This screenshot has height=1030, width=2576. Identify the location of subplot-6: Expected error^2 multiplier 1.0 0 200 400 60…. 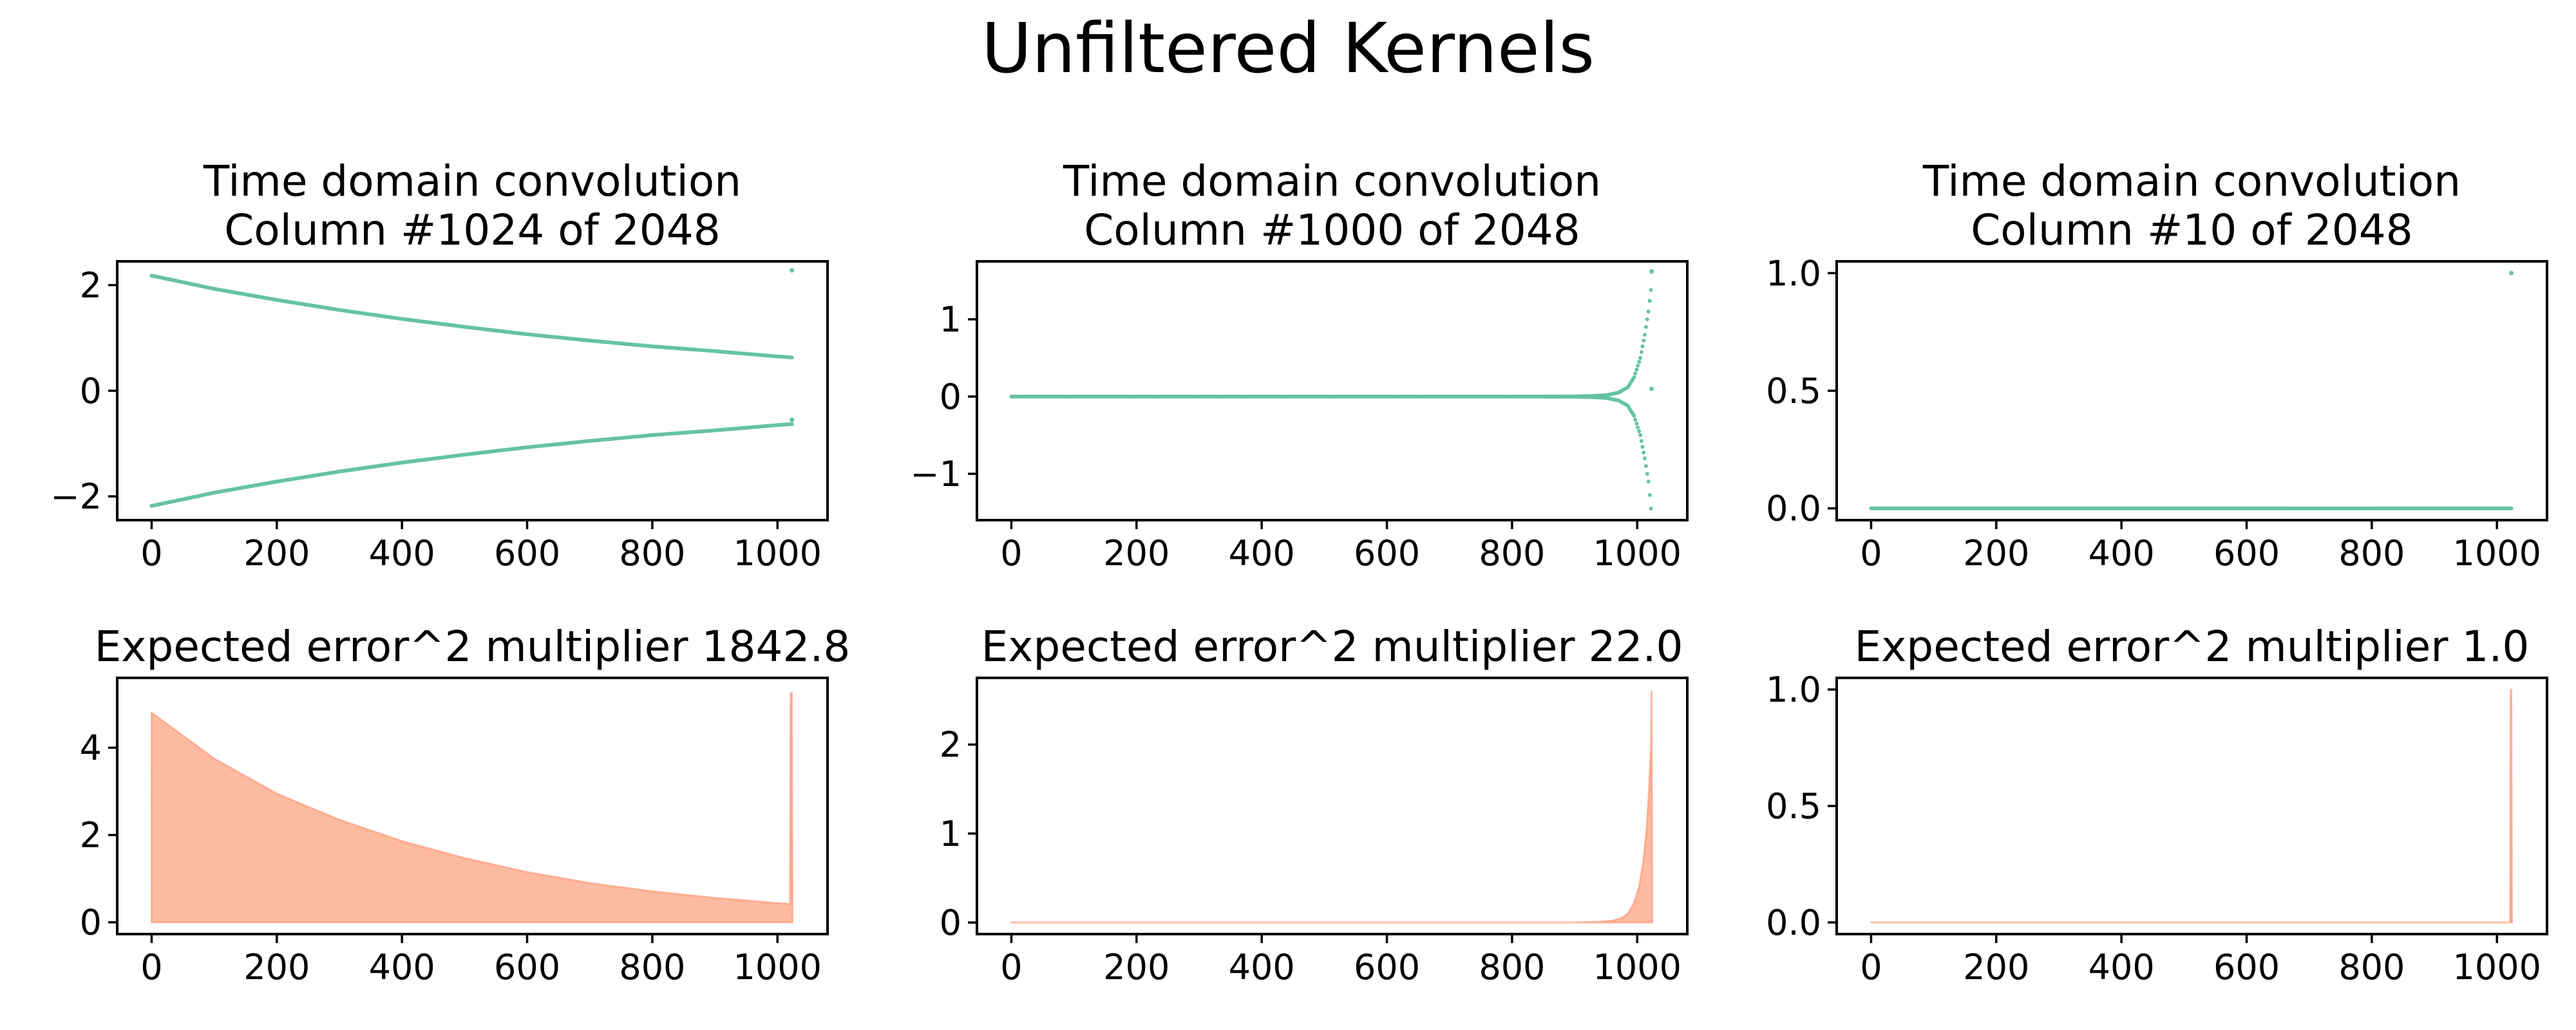
(2157, 805).